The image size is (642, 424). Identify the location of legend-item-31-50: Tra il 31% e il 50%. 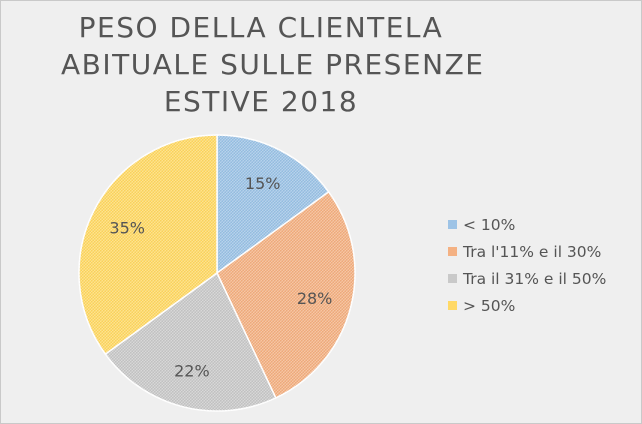
(527, 278).